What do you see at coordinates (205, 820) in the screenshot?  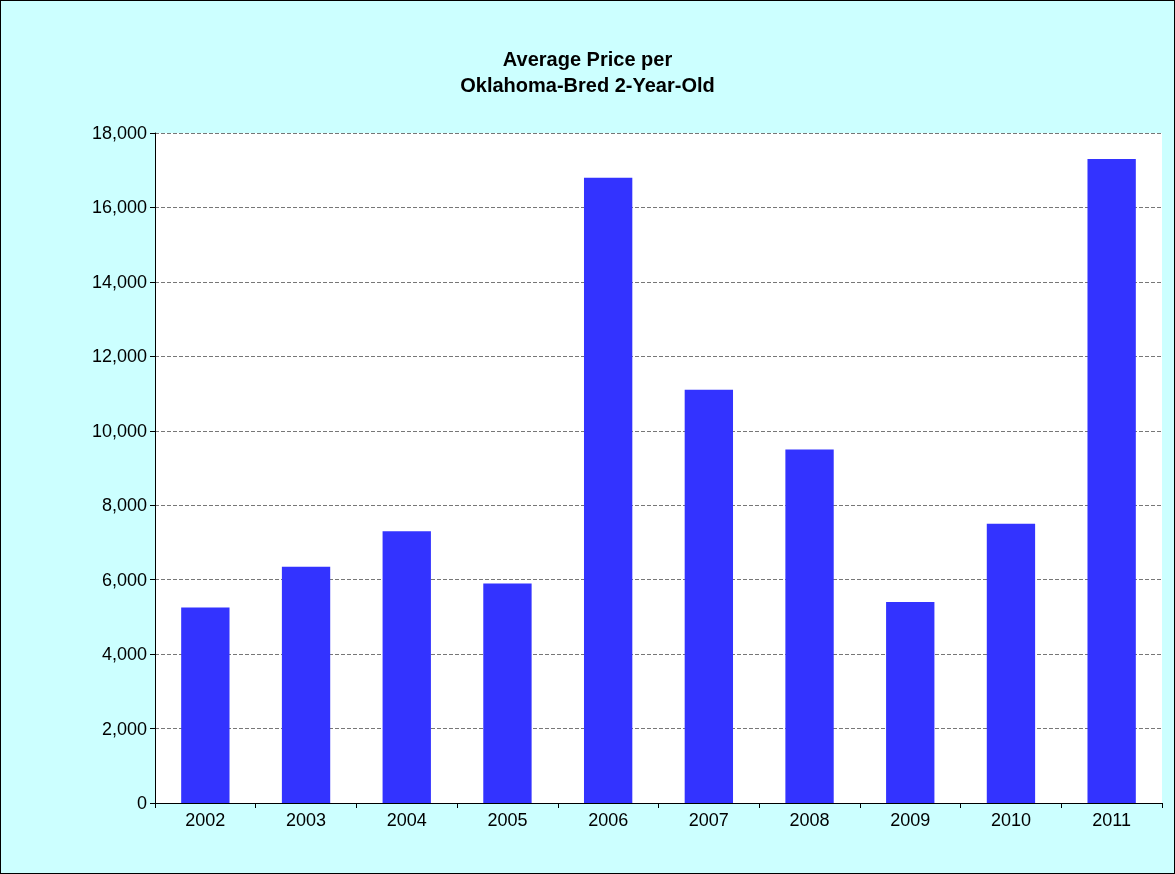 I see `x-tick-label: 2002` at bounding box center [205, 820].